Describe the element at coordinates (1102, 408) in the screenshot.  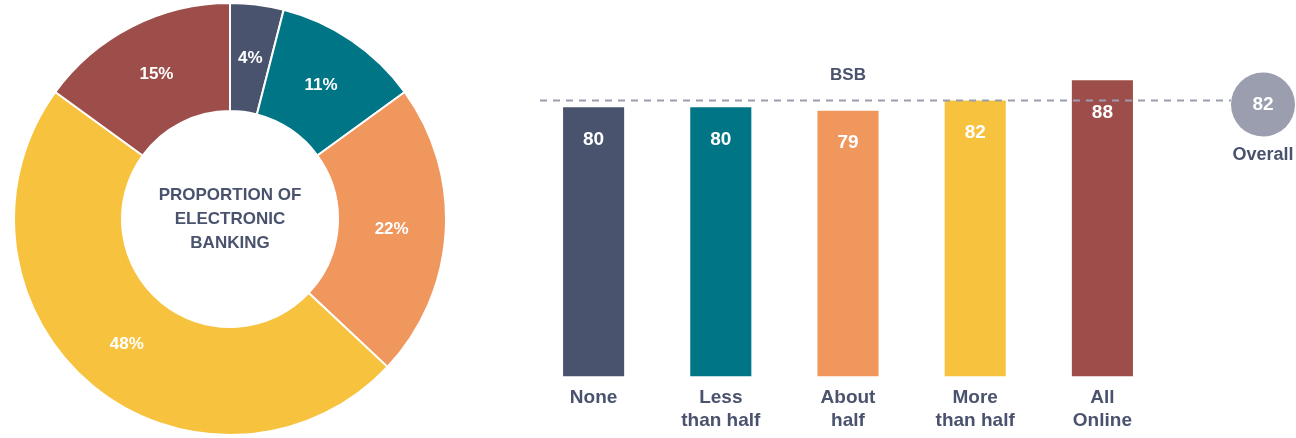
I see `x-tick-label: All Online` at that location.